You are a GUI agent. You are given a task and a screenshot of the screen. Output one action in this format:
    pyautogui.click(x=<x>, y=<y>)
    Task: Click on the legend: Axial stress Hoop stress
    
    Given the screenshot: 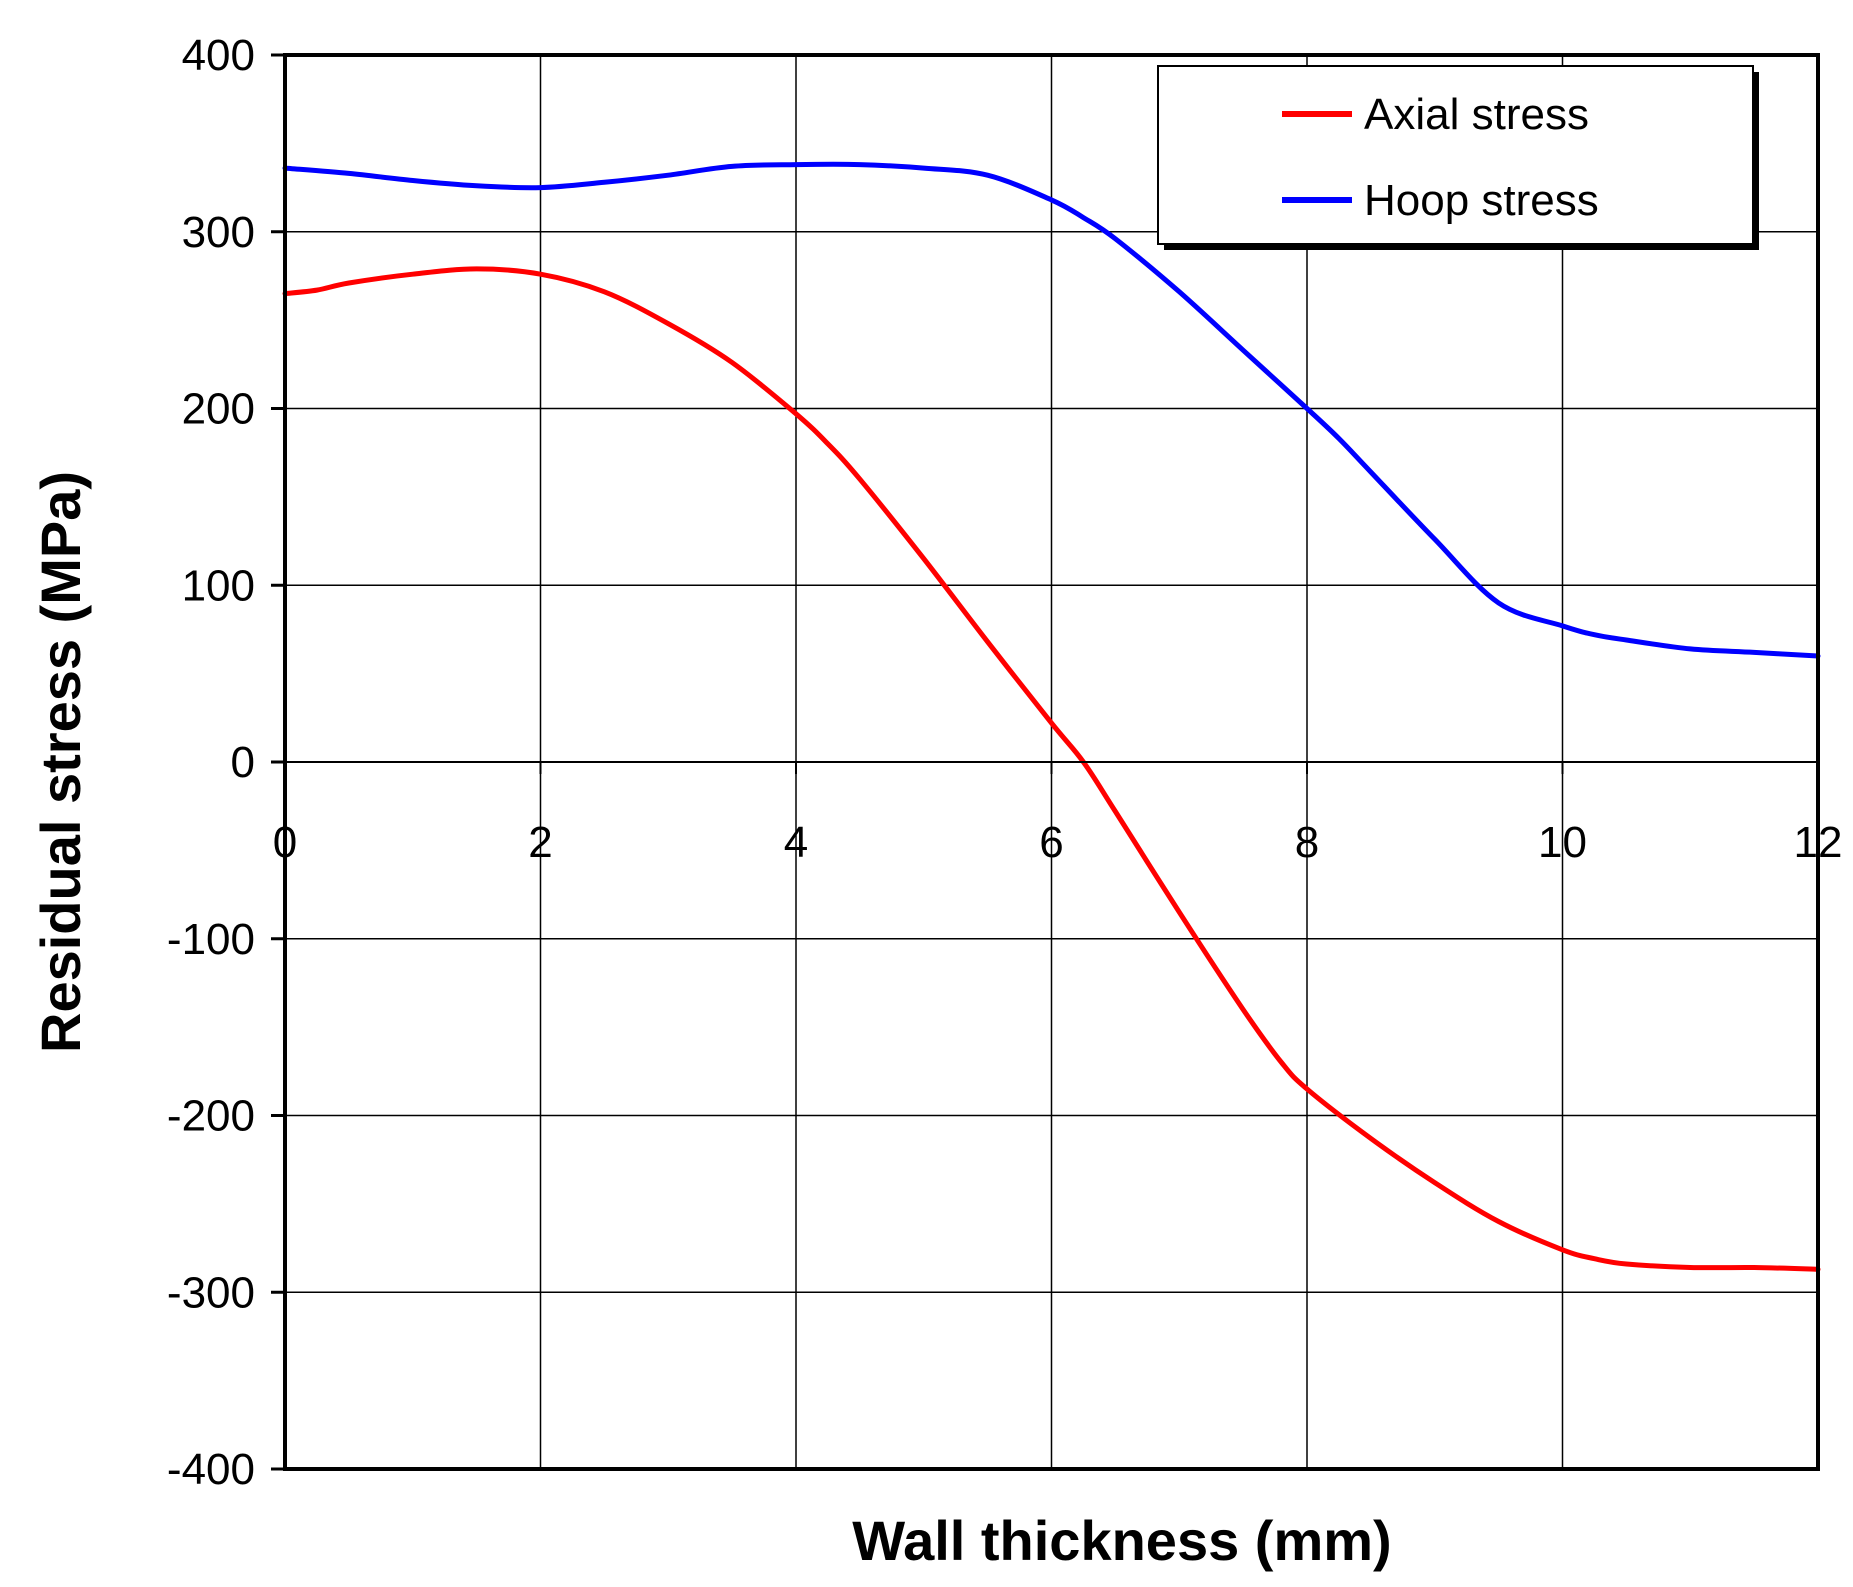 What is the action you would take?
    pyautogui.click(x=1458, y=157)
    